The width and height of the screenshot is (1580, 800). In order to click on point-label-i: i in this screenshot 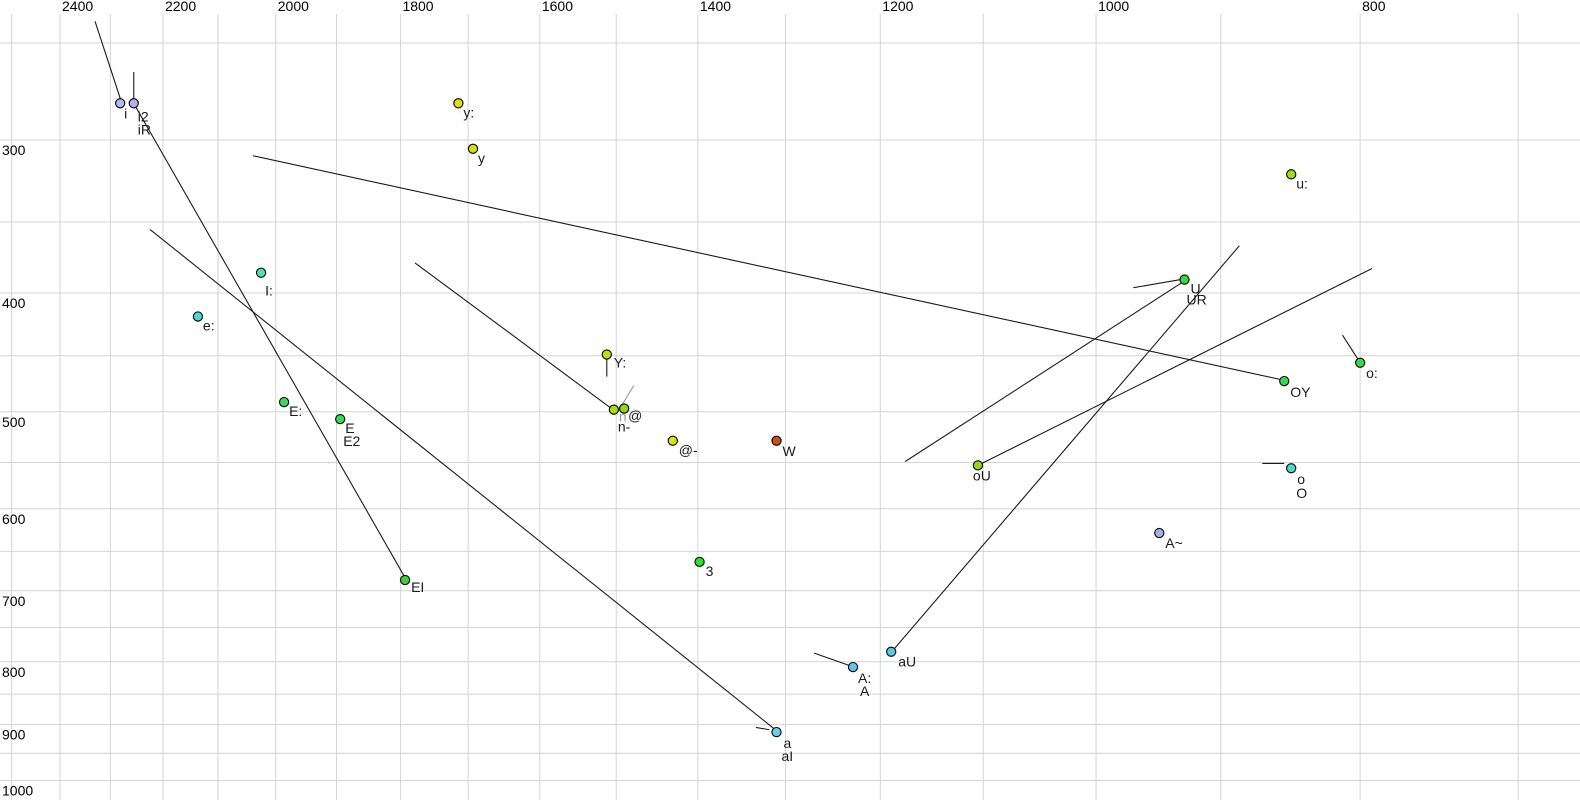, I will do `click(125, 113)`.